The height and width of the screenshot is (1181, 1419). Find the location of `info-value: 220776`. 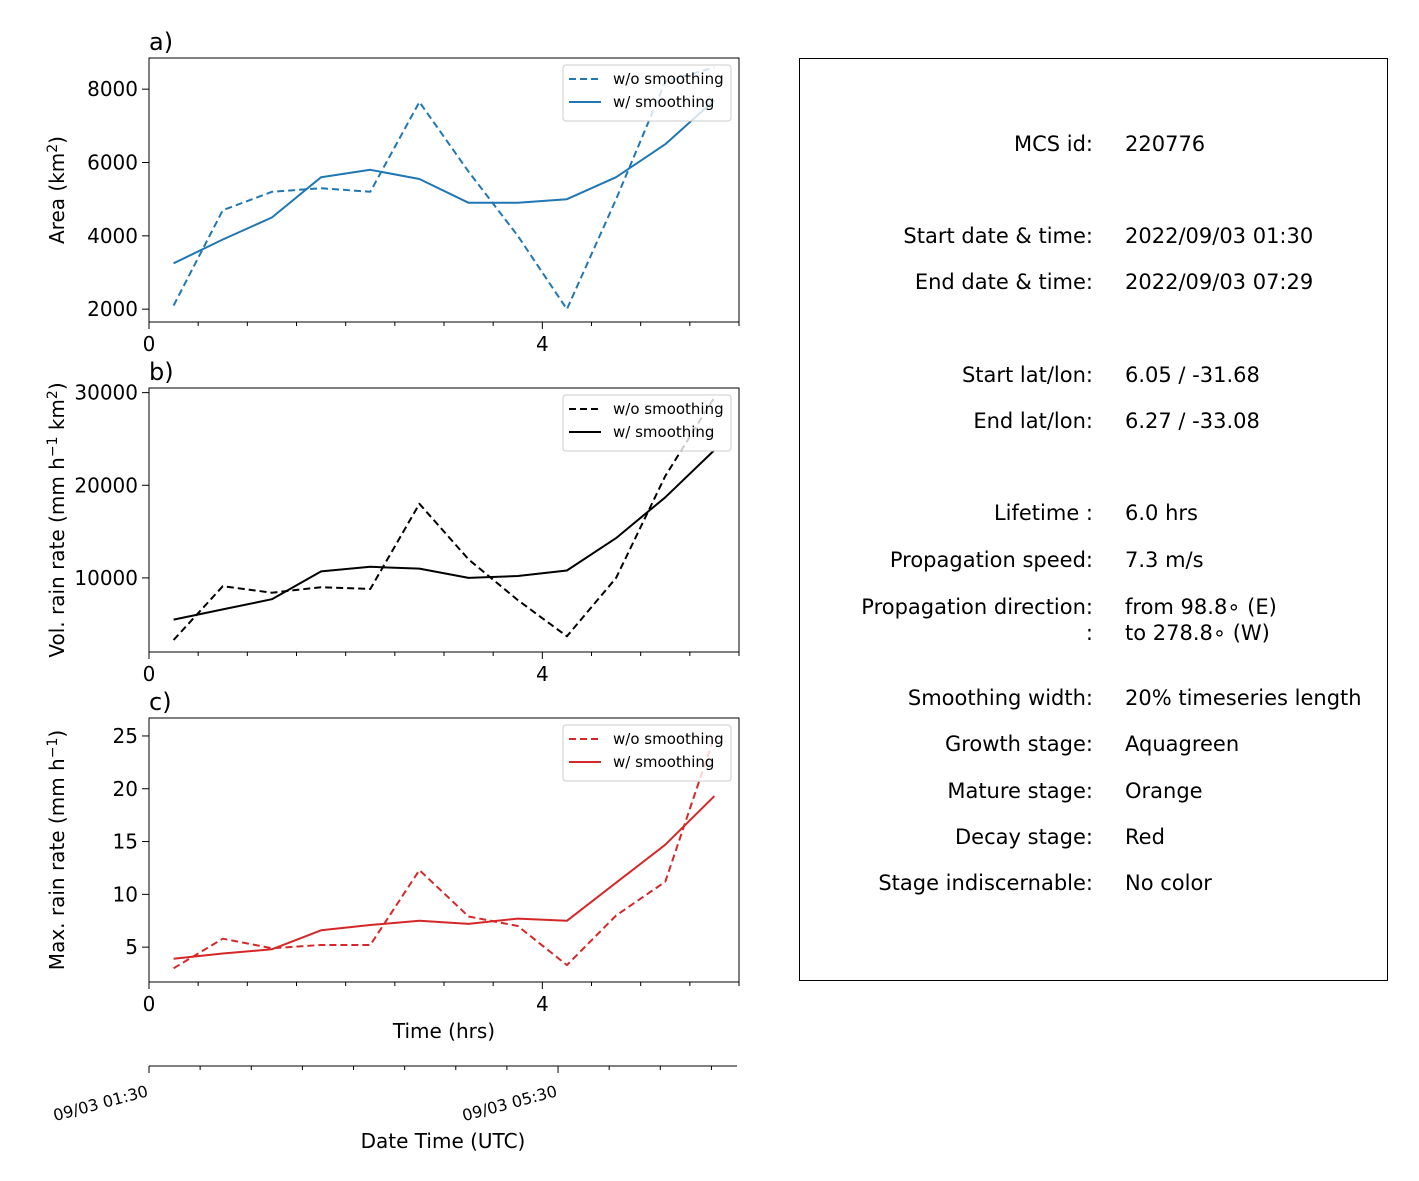

info-value: 220776 is located at coordinates (1165, 144).